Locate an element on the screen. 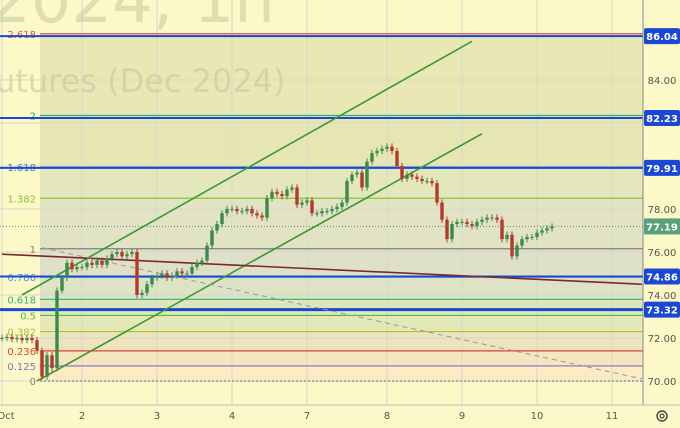 Image resolution: width=680 pixels, height=428 pixels. time-tick: 8 is located at coordinates (387, 416).